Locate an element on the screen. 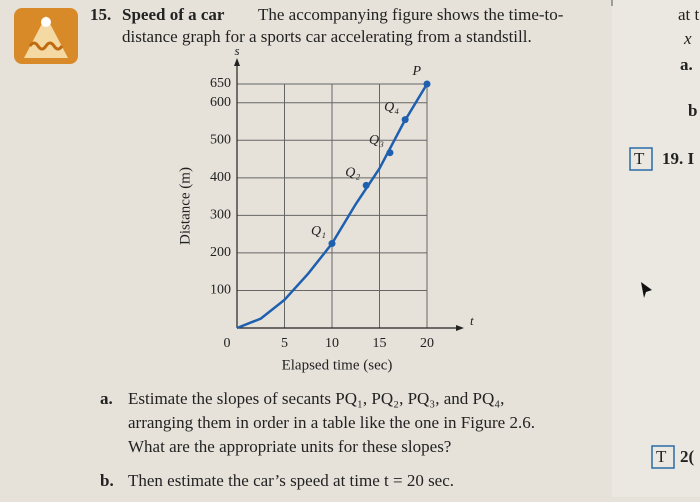 The image size is (700, 502). x-tick-label: 0 is located at coordinates (227, 343).